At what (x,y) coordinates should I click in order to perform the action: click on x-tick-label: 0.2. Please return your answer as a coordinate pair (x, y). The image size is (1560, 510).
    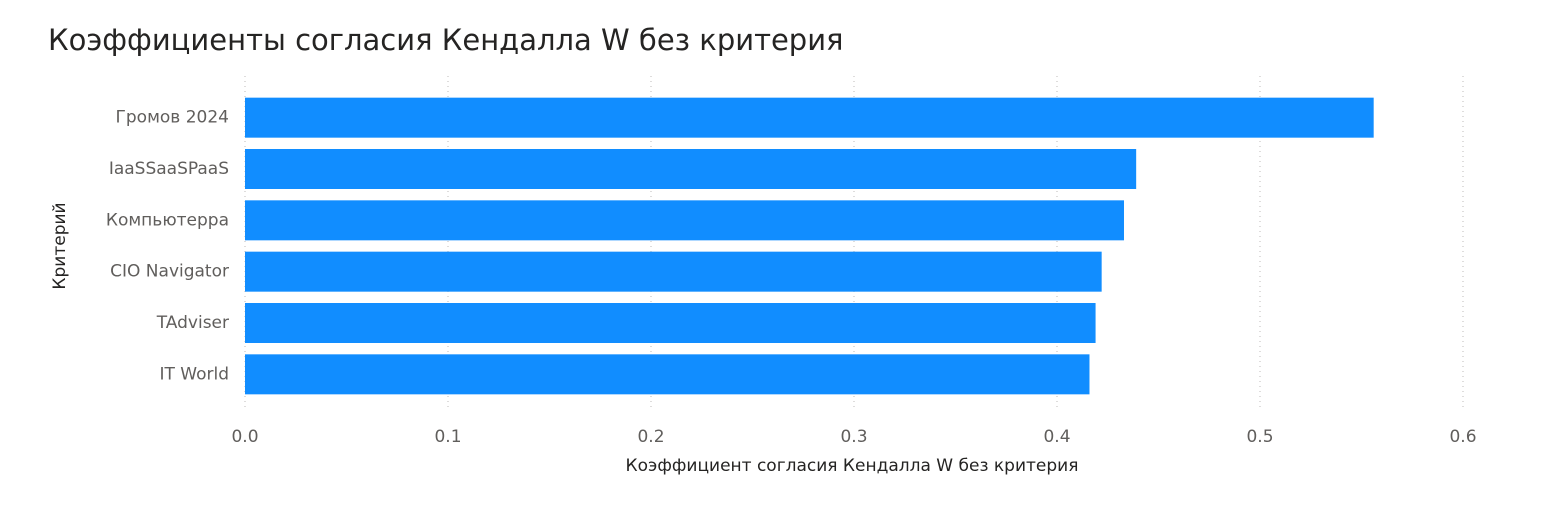
    Looking at the image, I should click on (650, 437).